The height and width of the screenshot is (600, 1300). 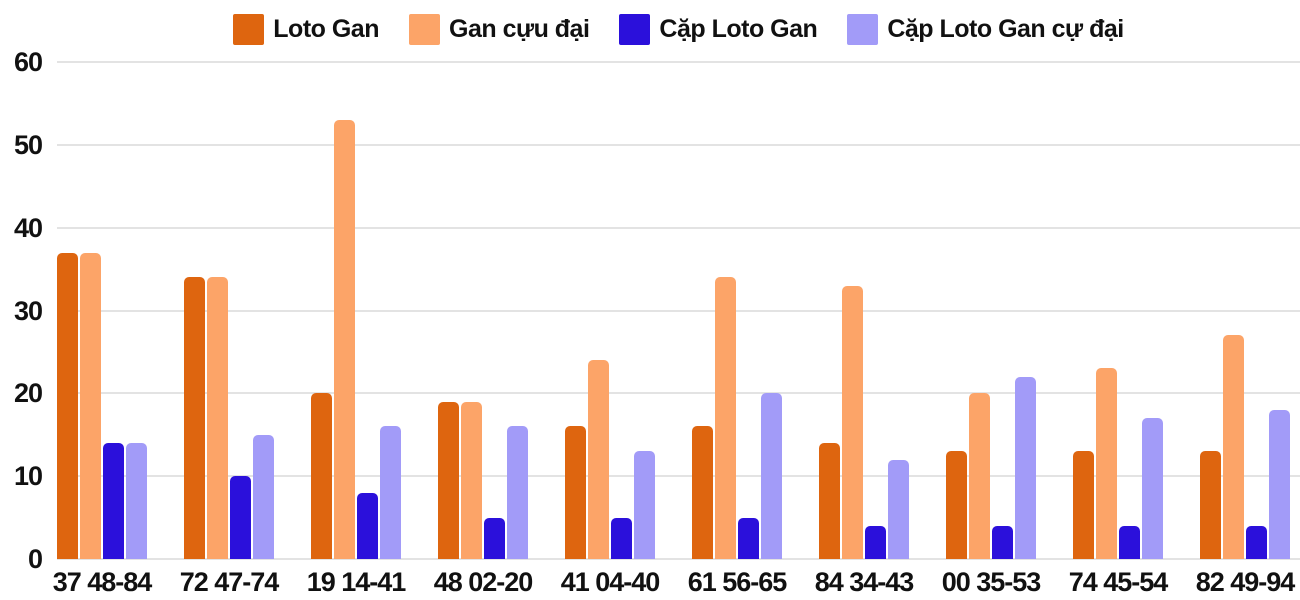 I want to click on y-tick-label-0: 0, so click(x=35, y=559).